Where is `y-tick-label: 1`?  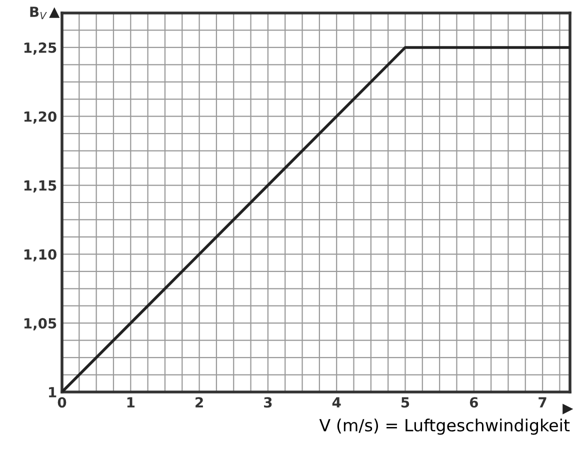
y-tick-label: 1 is located at coordinates (52, 392).